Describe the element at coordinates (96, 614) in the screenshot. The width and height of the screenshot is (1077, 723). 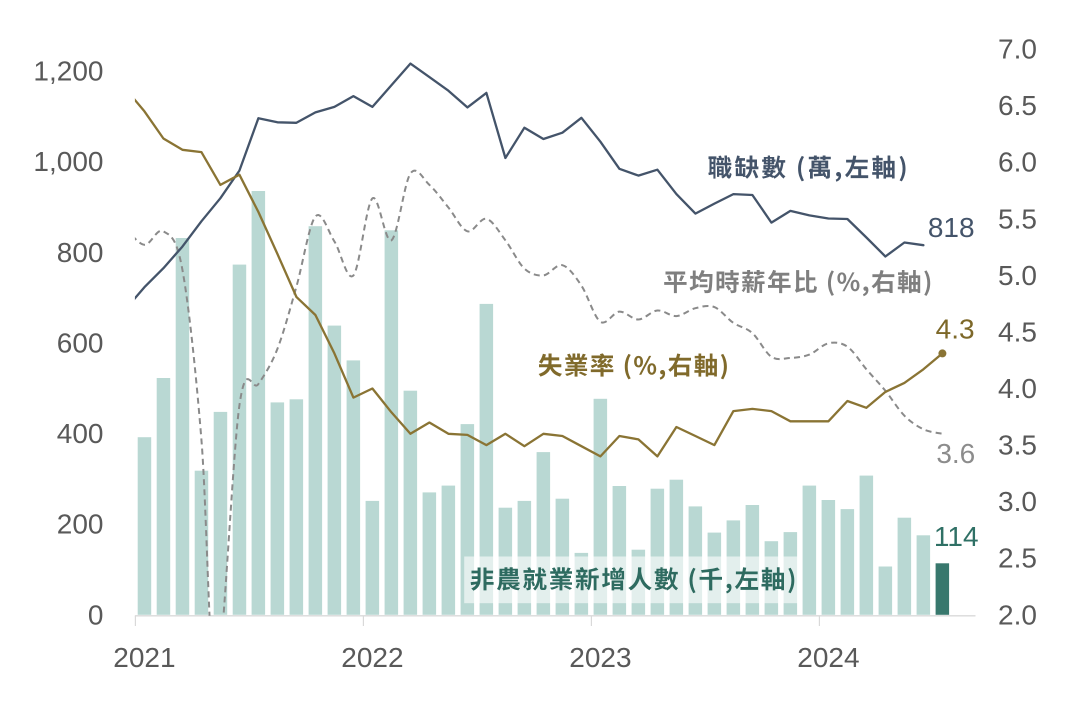
I see `svg-text: 0` at that location.